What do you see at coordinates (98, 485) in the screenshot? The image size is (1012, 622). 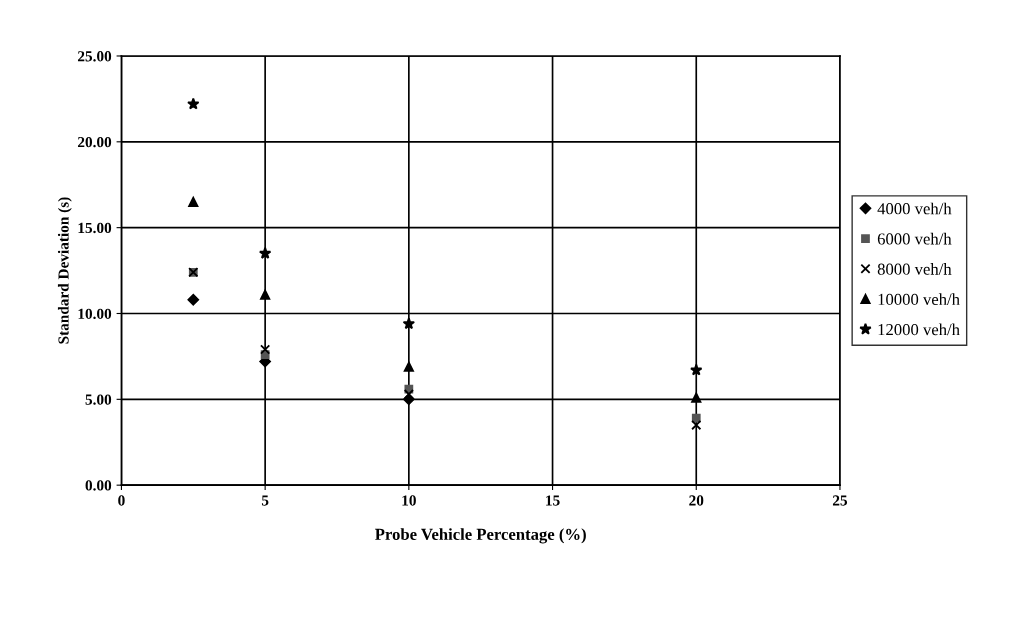 I see `y-tick-label: 0.00` at bounding box center [98, 485].